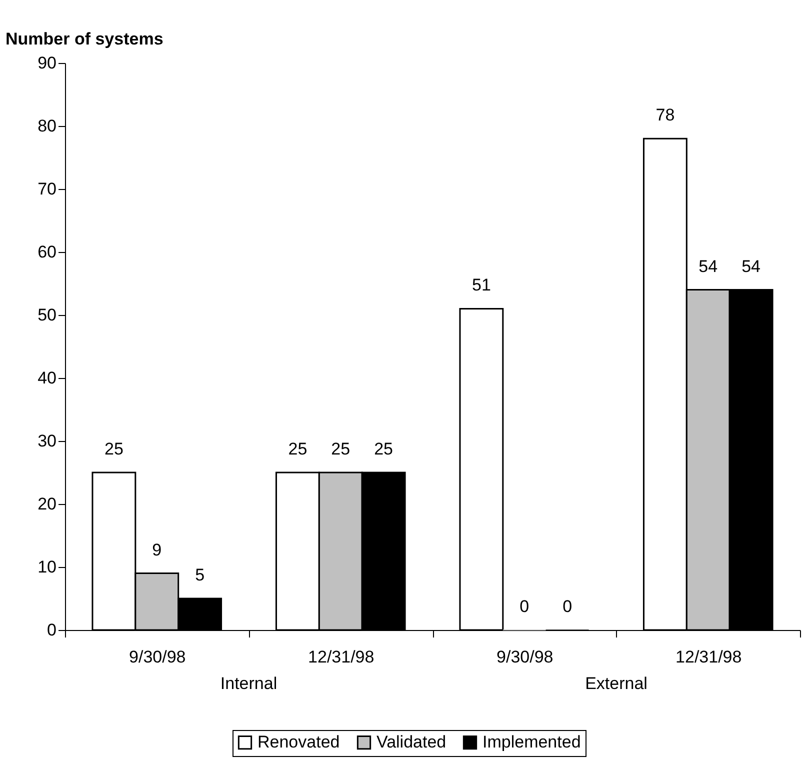  I want to click on y-axis-title: Number of systems, so click(85, 39).